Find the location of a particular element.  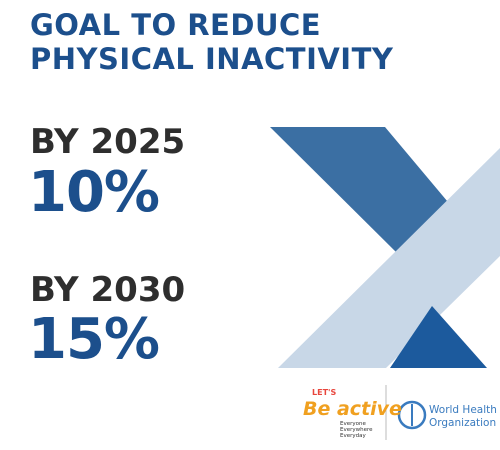

x-lower-band is located at coordinates (438, 337).